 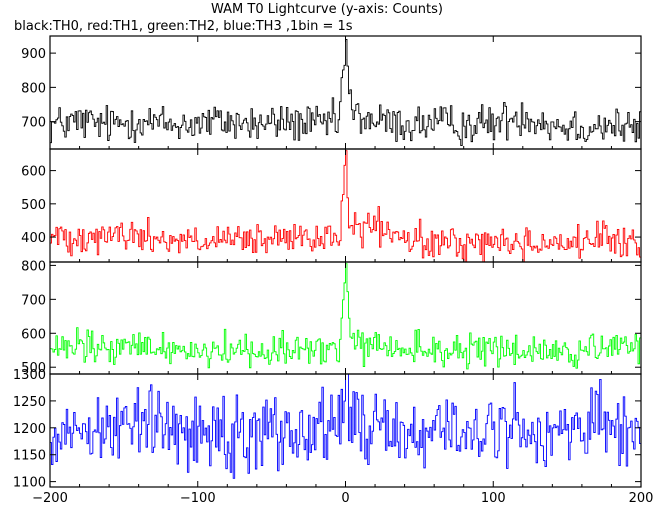 I want to click on x-tick-label: −100, so click(x=198, y=498).